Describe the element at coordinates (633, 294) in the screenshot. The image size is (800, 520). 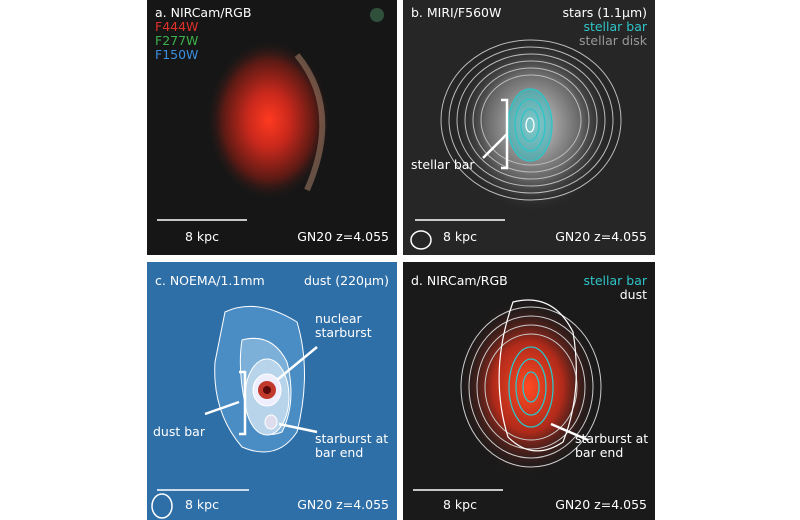
I see `legend-entry: dust` at that location.